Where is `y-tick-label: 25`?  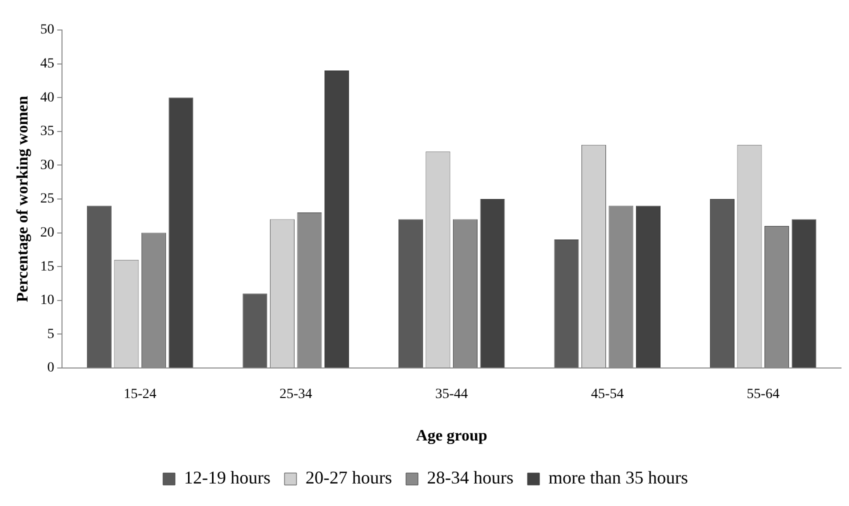 y-tick-label: 25 is located at coordinates (47, 199).